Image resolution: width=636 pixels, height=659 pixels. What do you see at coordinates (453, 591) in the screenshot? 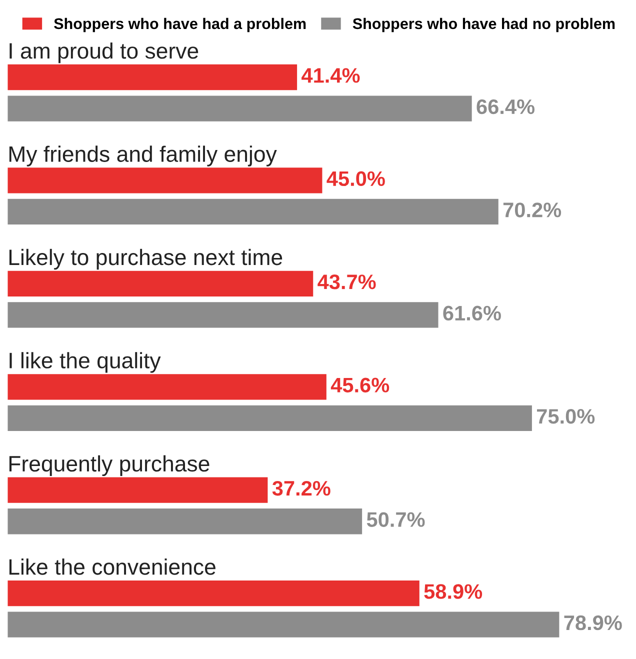
I see `data-label: 58.9%` at bounding box center [453, 591].